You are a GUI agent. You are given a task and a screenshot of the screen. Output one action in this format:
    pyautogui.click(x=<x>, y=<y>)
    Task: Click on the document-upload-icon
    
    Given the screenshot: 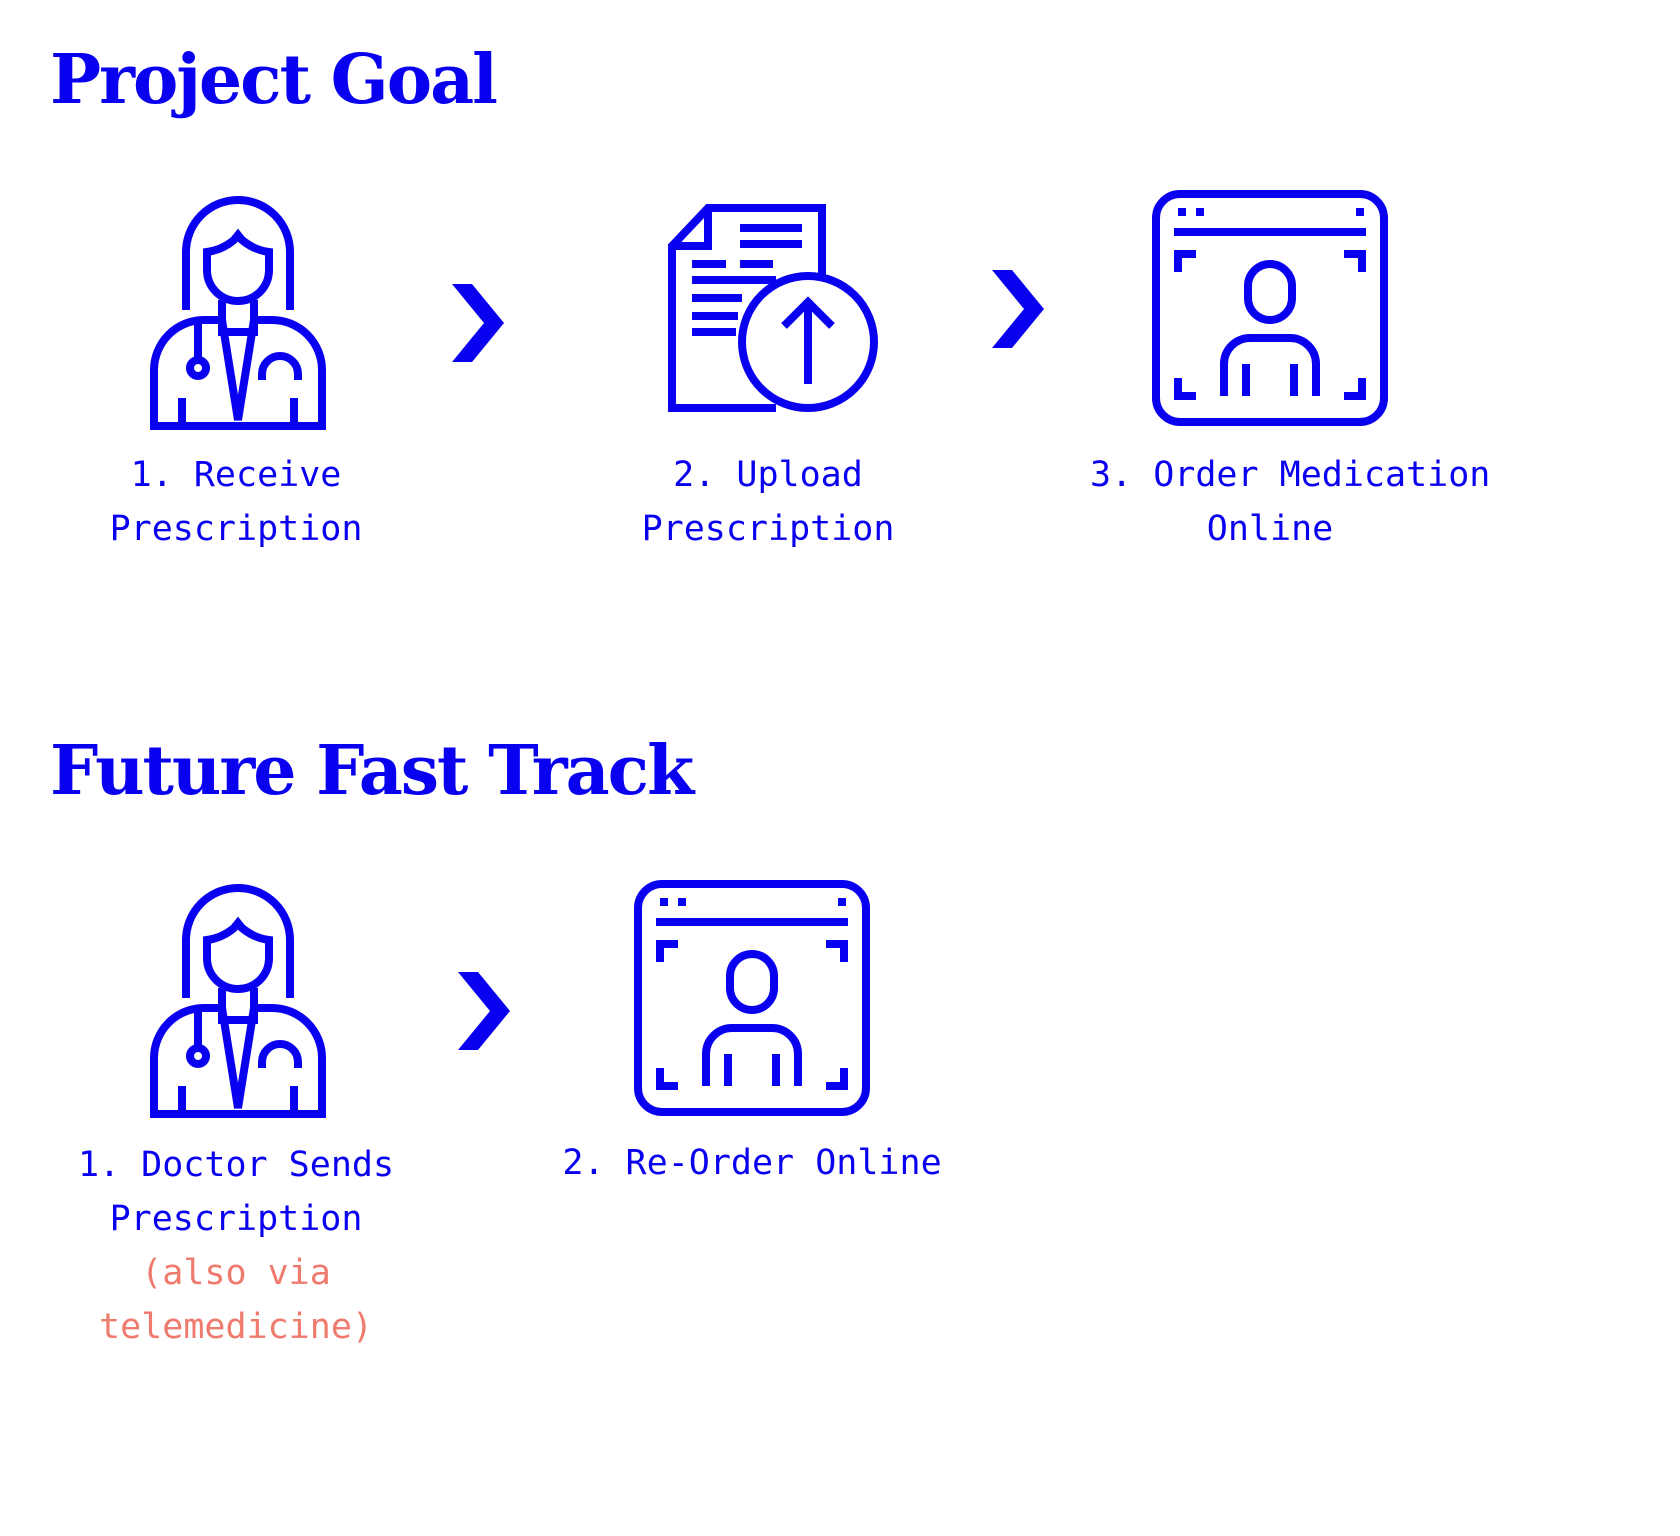 What is the action you would take?
    pyautogui.click(x=776, y=310)
    